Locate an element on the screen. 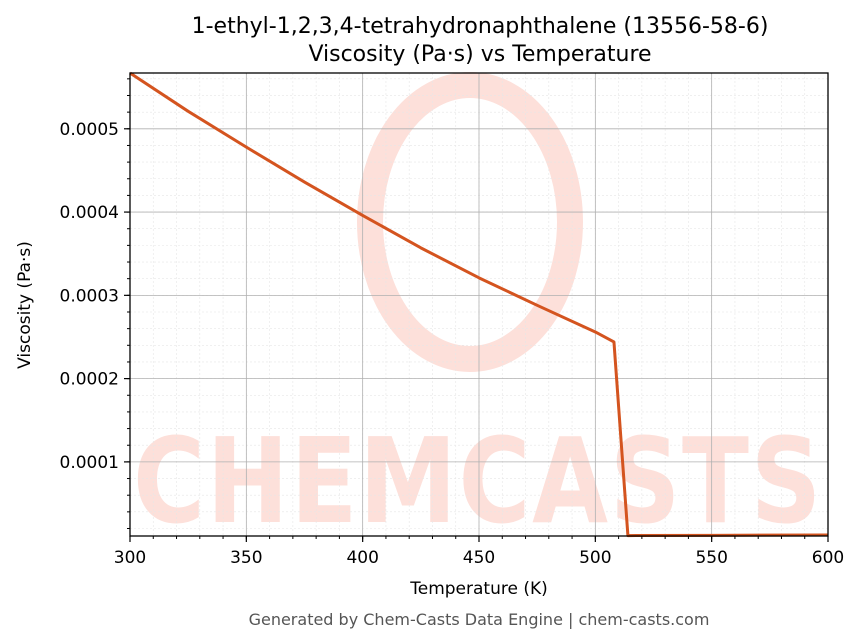 This screenshot has width=863, height=644. x-axis: 300 350 400 450 500 550 600 is located at coordinates (479, 552).